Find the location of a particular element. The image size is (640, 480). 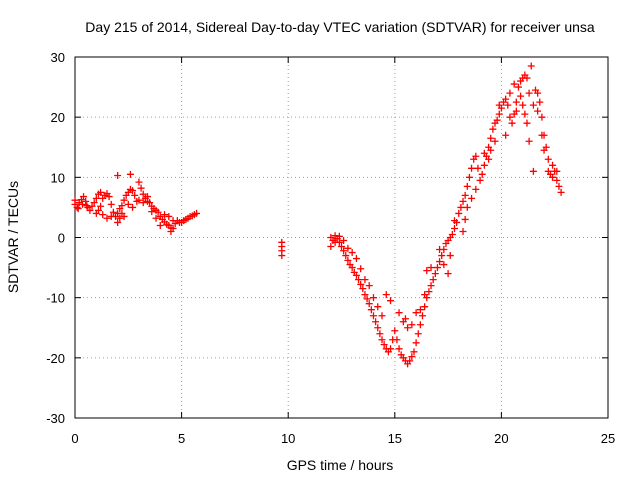

y-tick-label: -10 is located at coordinates (55, 298).